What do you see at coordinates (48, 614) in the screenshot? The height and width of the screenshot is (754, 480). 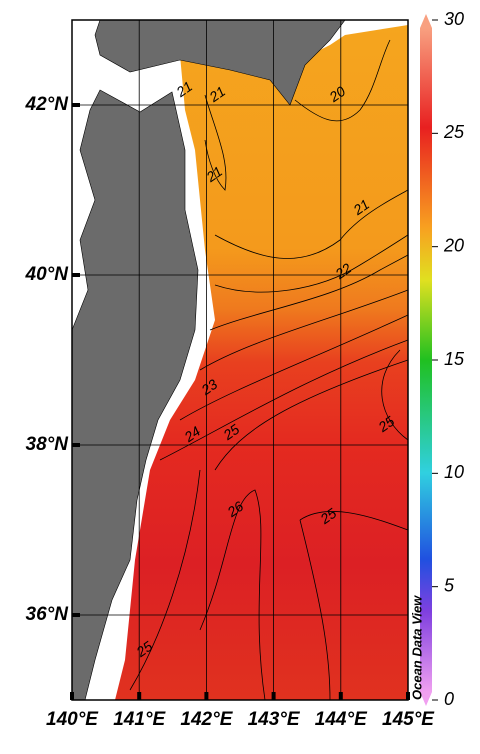 I see `y-tick-label: 36°N` at bounding box center [48, 614].